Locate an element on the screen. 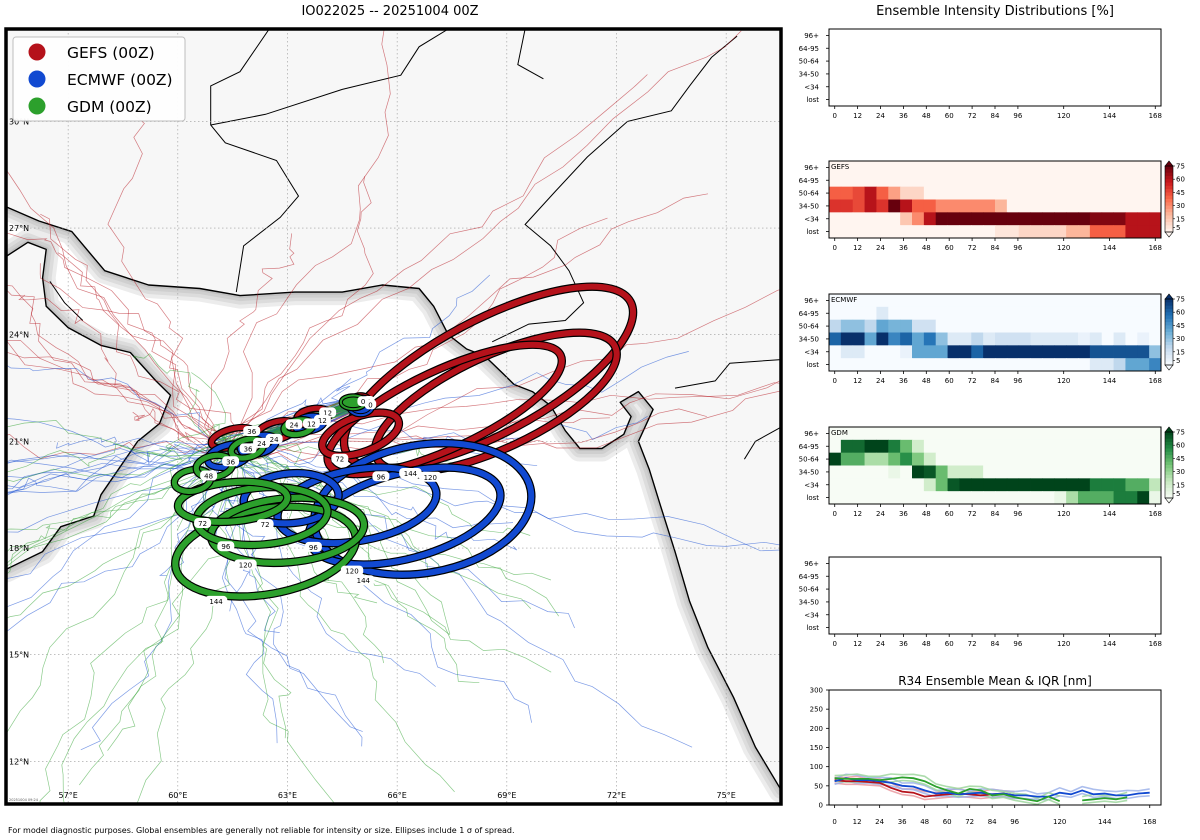 This screenshot has width=1200, height=840. x-tick-label: 48 is located at coordinates (926, 514).